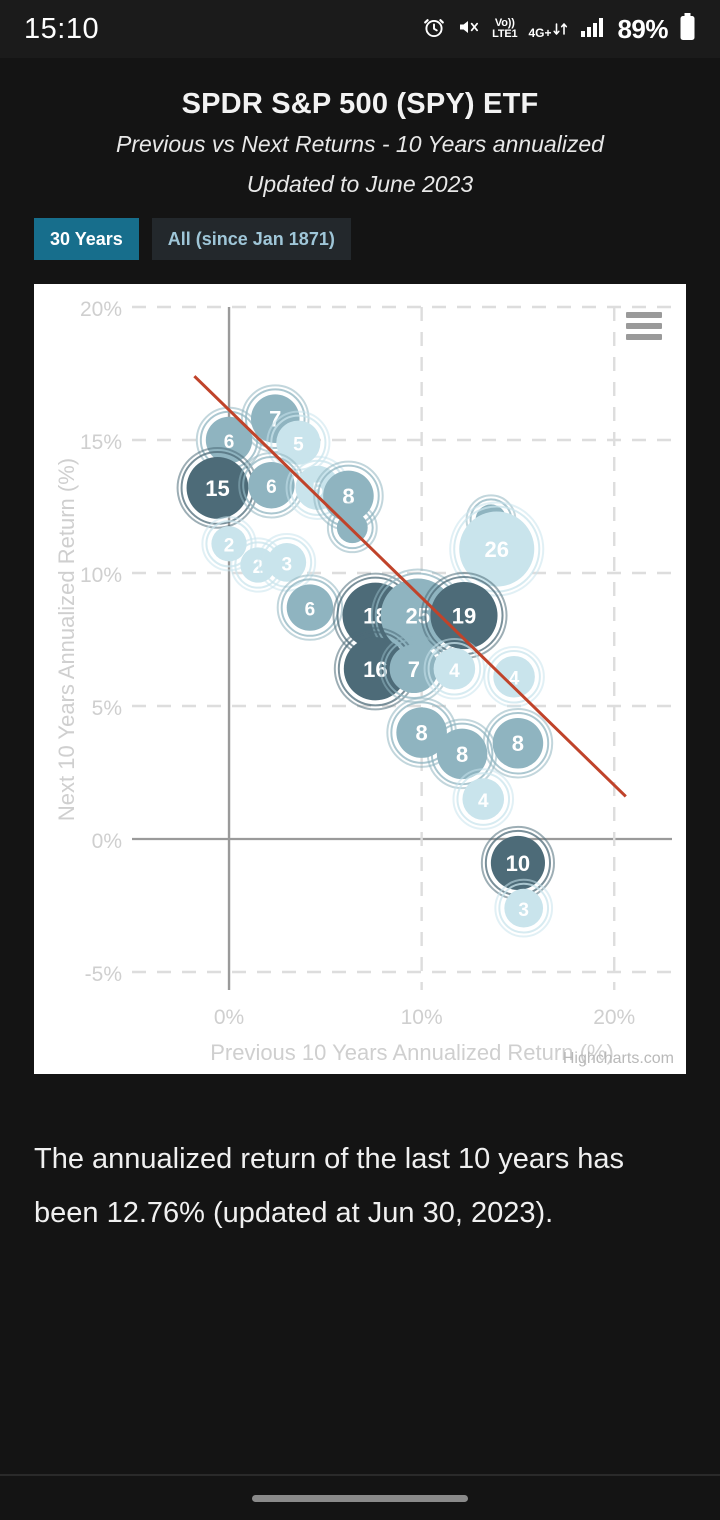 The height and width of the screenshot is (1520, 720). What do you see at coordinates (642, 28) in the screenshot?
I see `battery-percent-label: 89%` at bounding box center [642, 28].